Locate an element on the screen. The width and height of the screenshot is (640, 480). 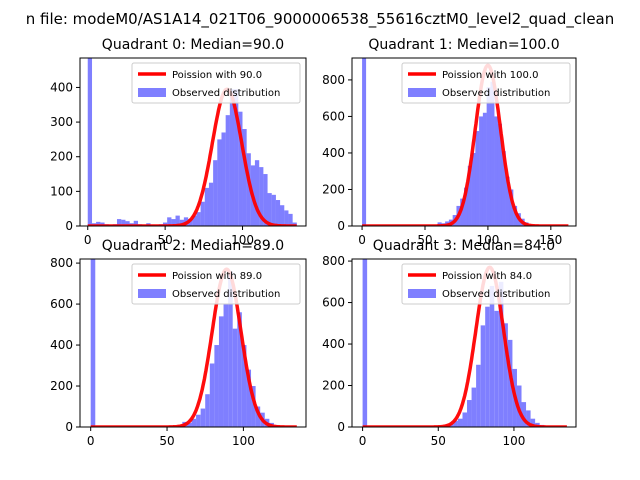
y-tick-label: 300 is located at coordinates (61, 122).